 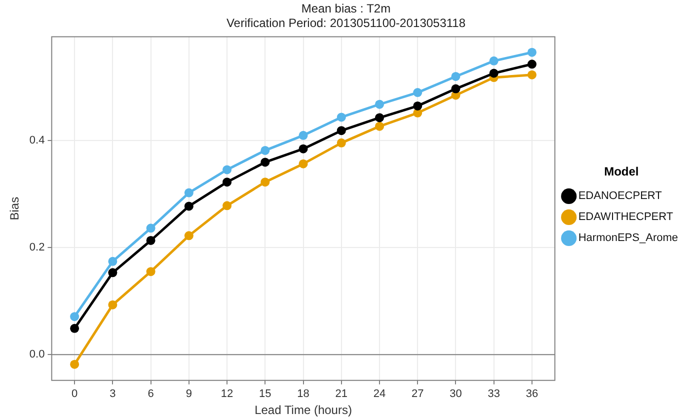 What do you see at coordinates (628, 238) in the screenshot?
I see `legend-label: HarmonEPS_Arome` at bounding box center [628, 238].